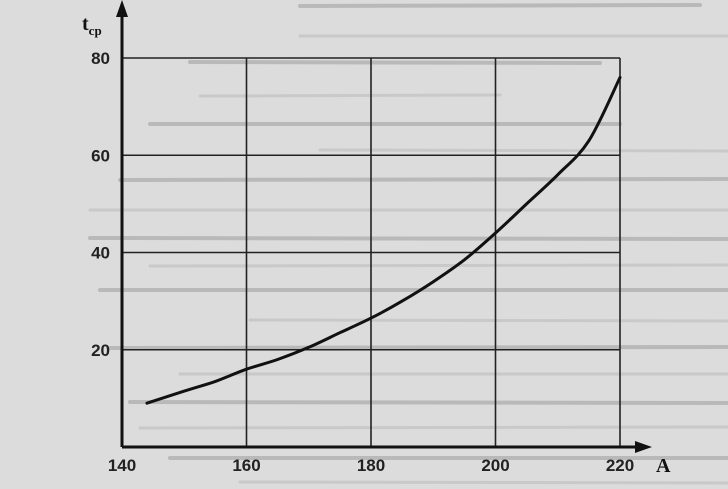 Image resolution: width=728 pixels, height=489 pixels. What do you see at coordinates (100, 58) in the screenshot?
I see `y-tick-label: 80` at bounding box center [100, 58].